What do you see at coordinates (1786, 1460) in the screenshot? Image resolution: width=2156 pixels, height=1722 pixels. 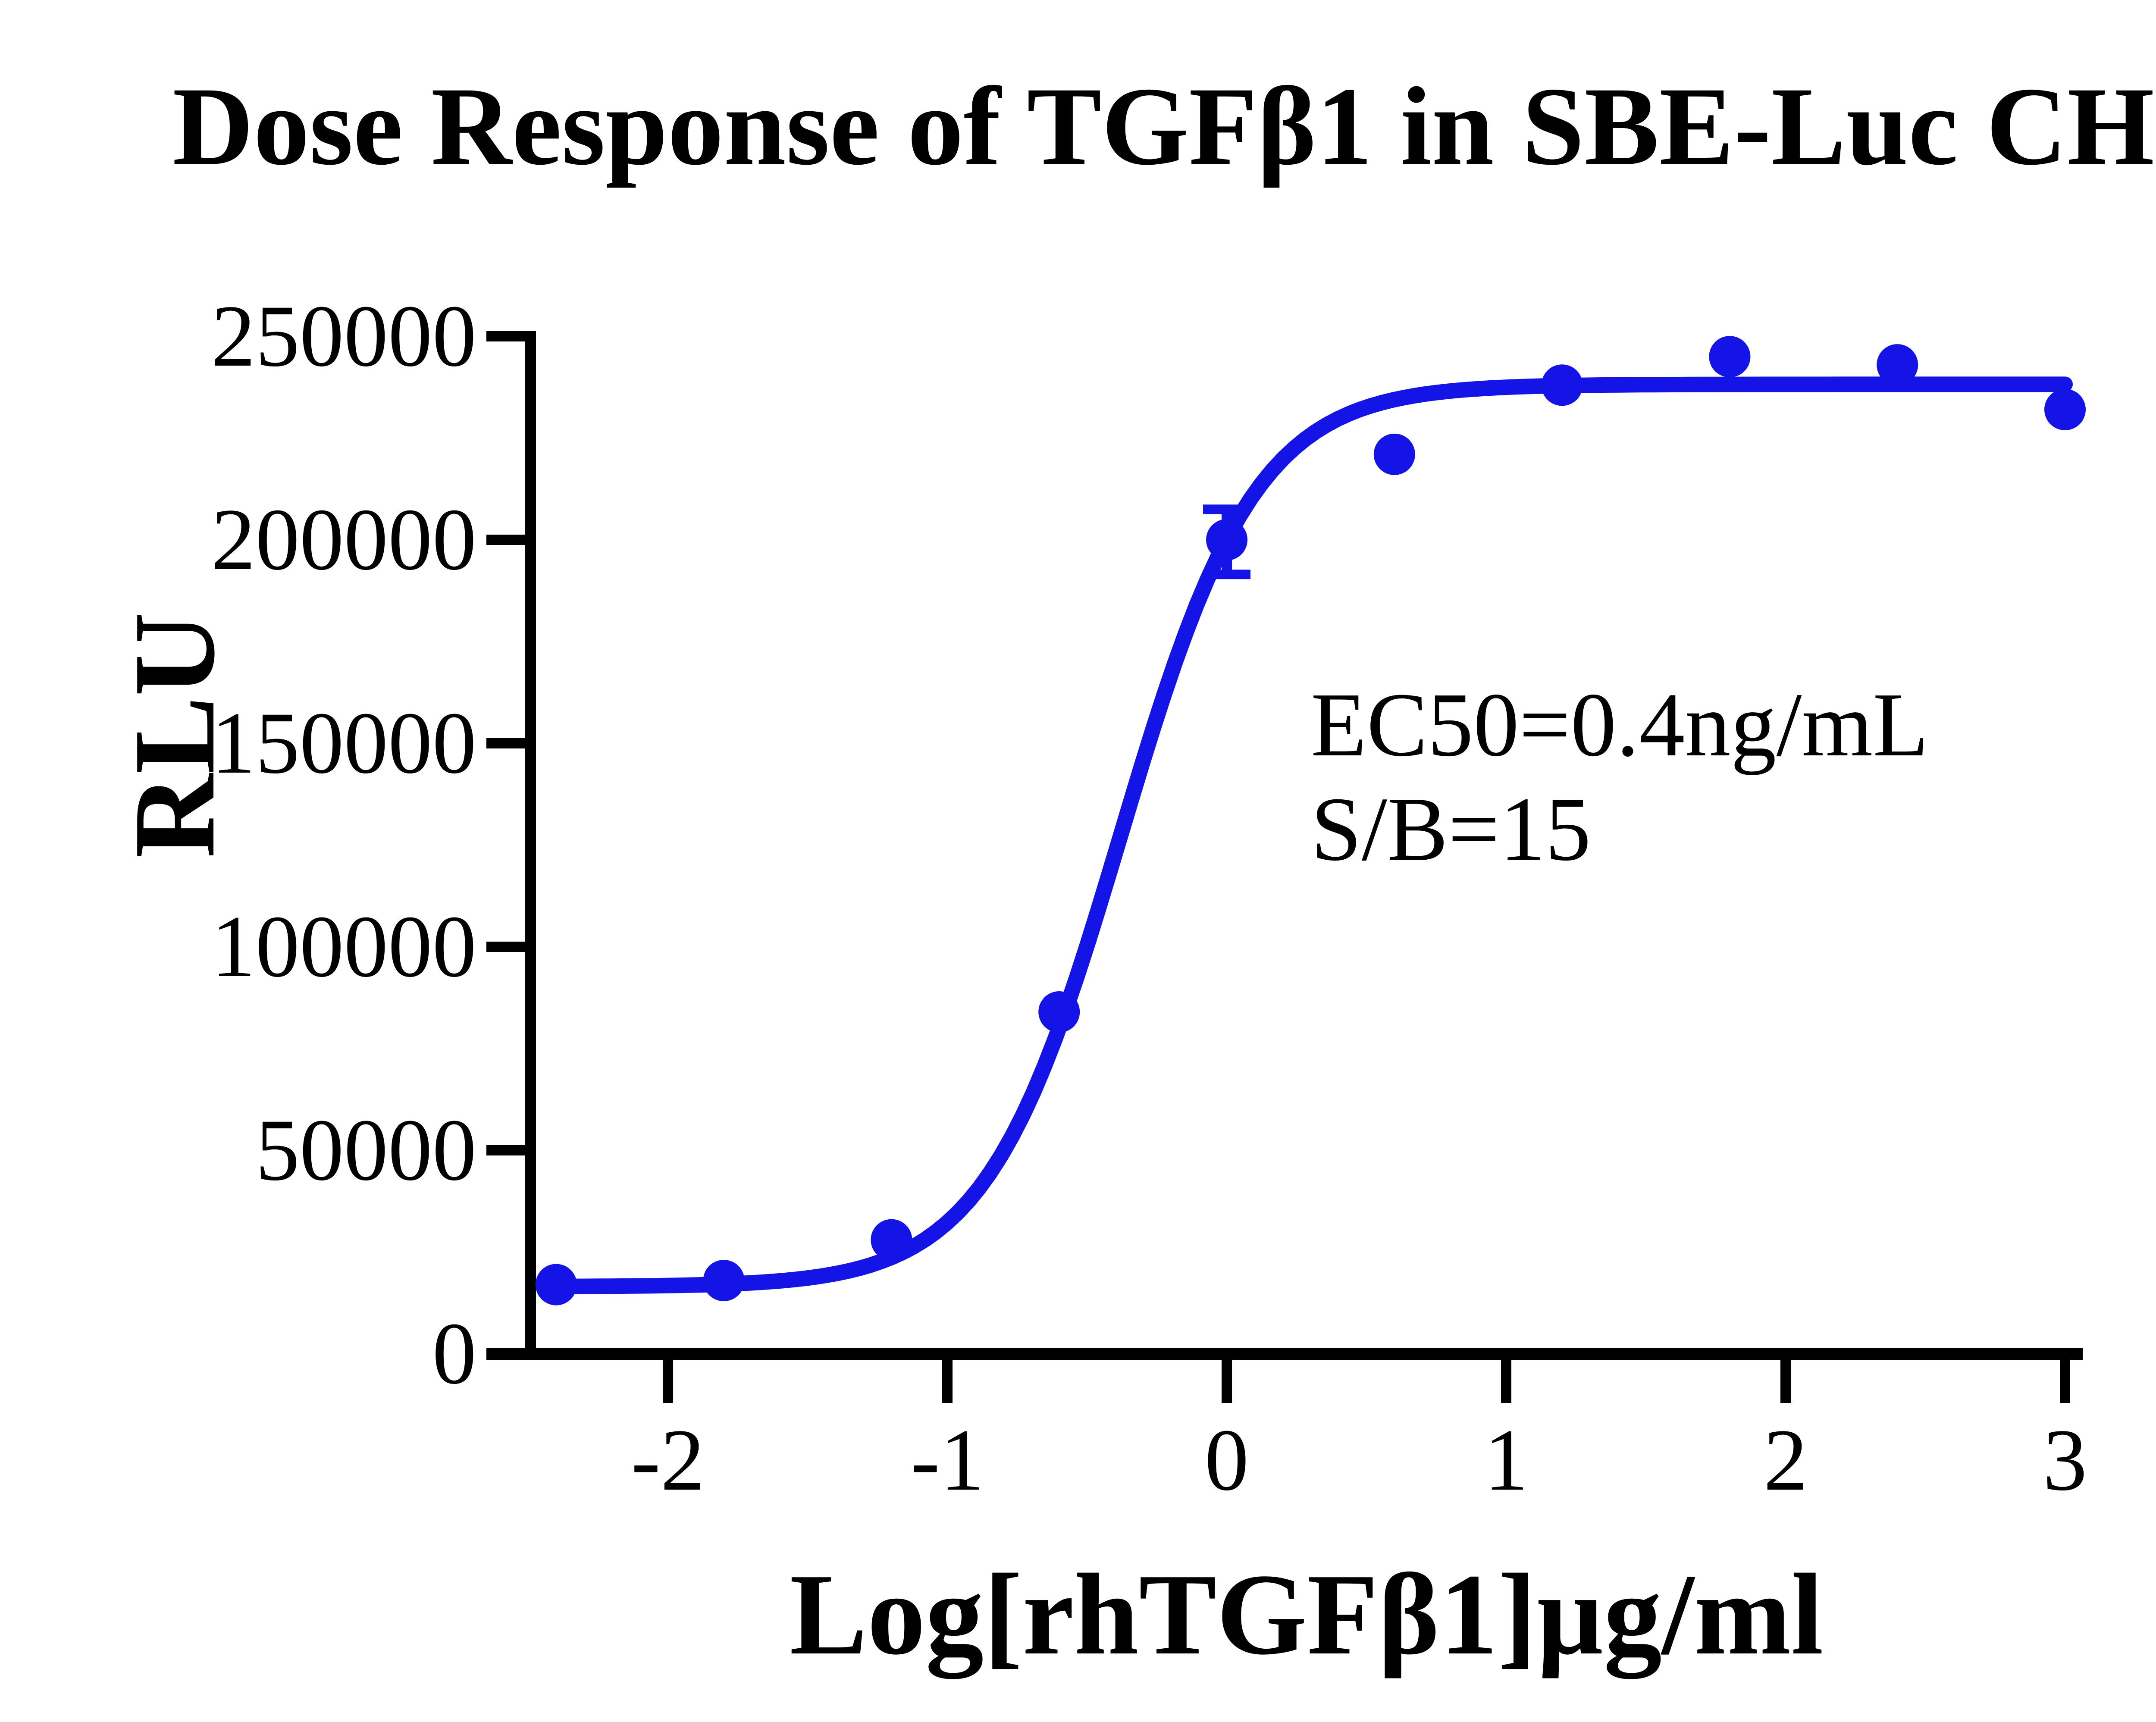 I see `x-tick-label: 2` at bounding box center [1786, 1460].